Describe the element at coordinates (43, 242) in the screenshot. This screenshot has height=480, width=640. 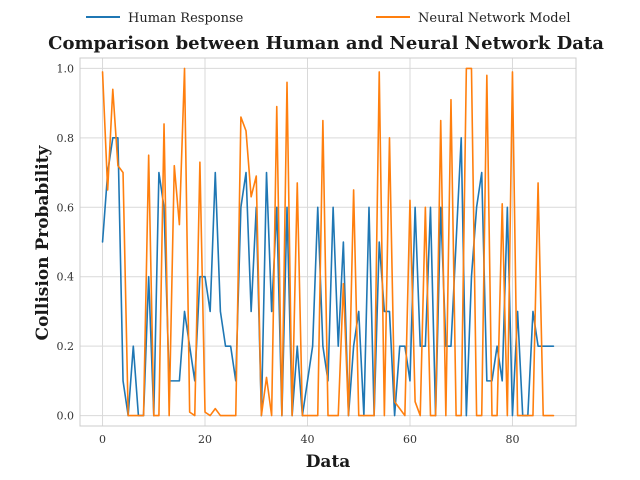
I see `y-axis-label: Collision Probability` at that location.